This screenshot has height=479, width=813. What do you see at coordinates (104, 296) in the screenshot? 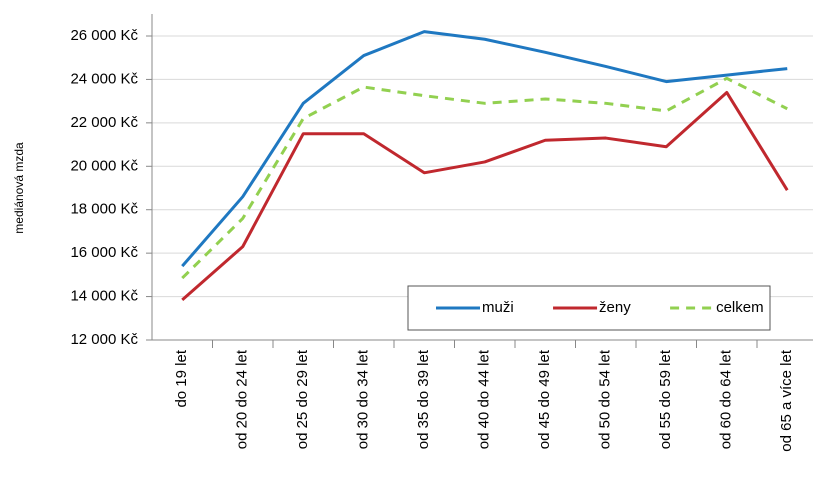
I see `y-tick-label: 14 000 Kč` at bounding box center [104, 296].